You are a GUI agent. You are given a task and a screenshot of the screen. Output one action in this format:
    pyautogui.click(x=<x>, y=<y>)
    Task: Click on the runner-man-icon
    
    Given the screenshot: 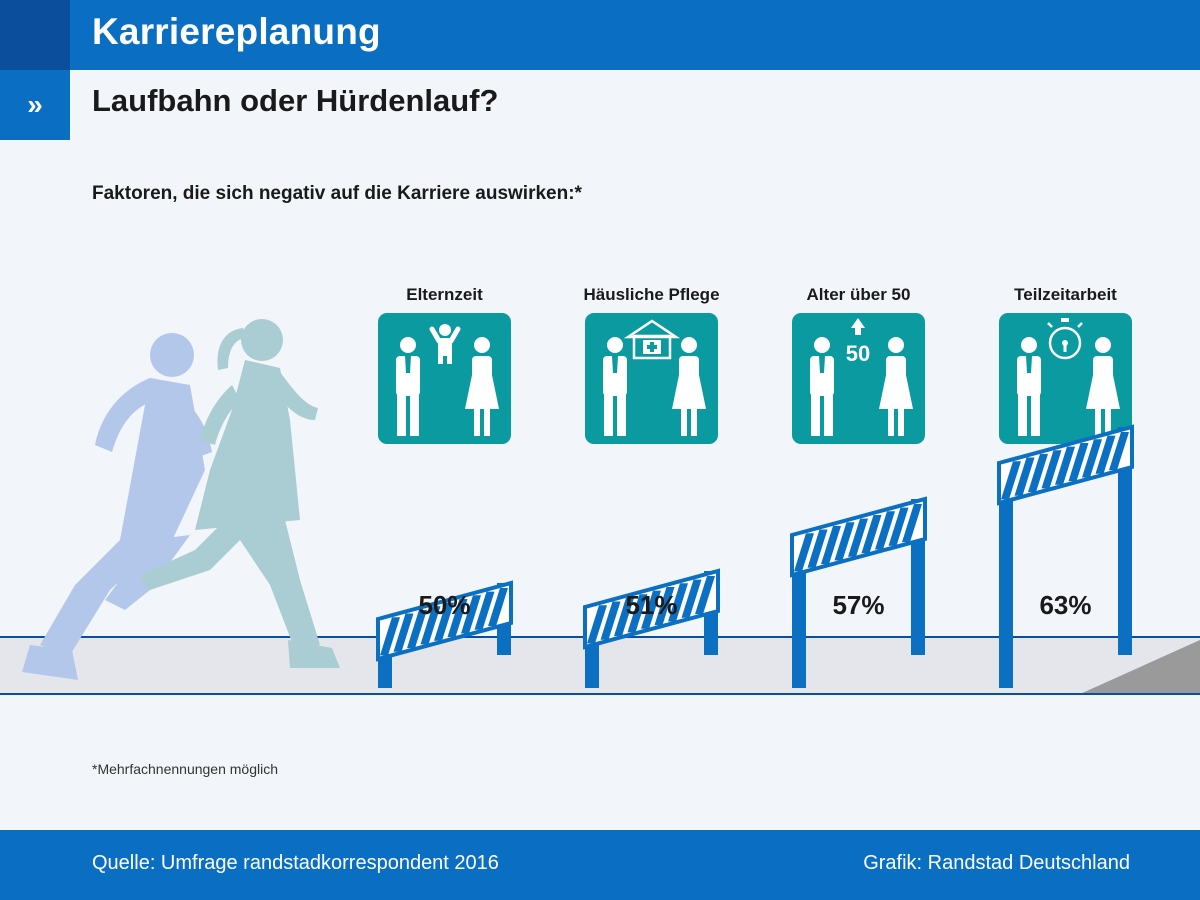 What is the action you would take?
    pyautogui.click(x=117, y=506)
    